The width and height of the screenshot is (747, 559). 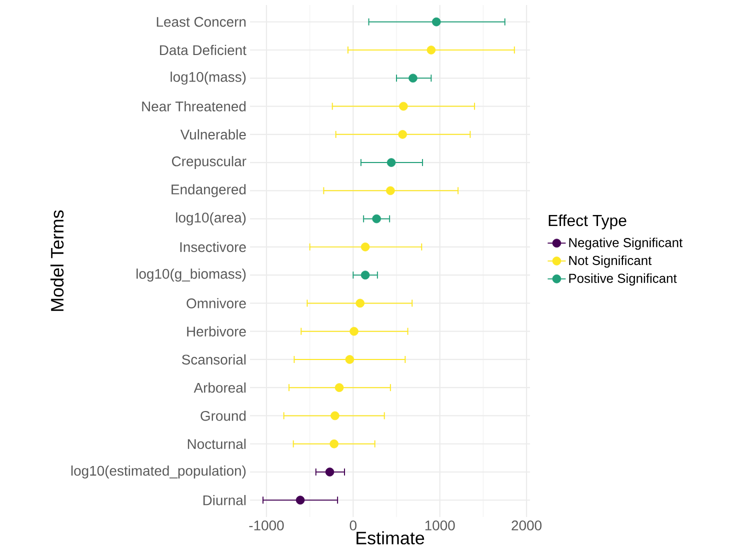 What do you see at coordinates (213, 134) in the screenshot?
I see `y-tick-label: Vulnerable` at bounding box center [213, 134].